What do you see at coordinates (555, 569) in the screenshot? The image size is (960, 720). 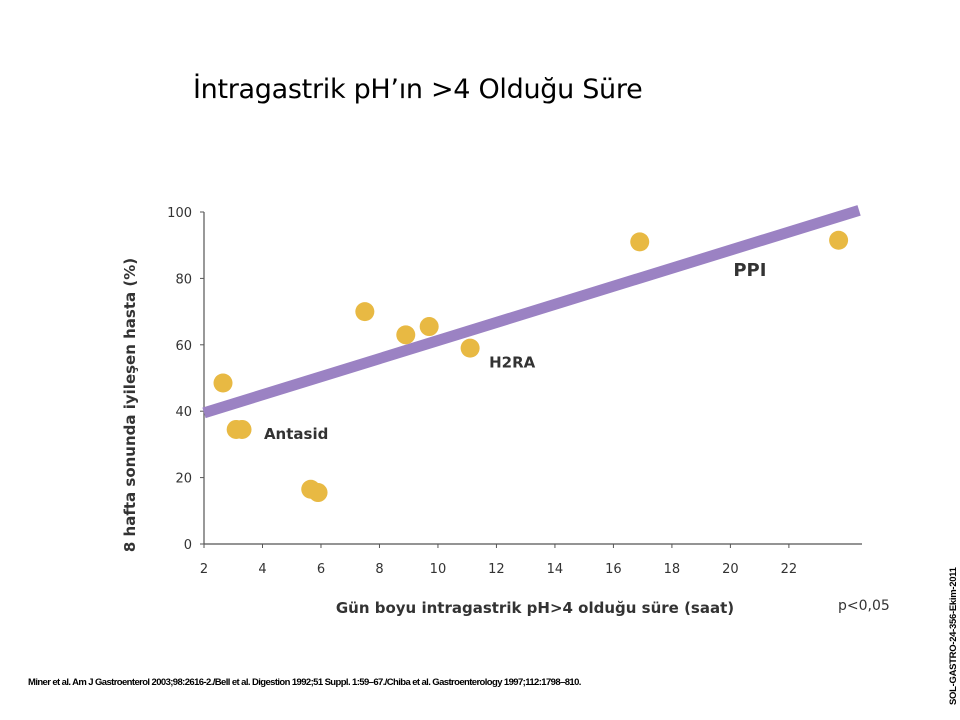 I see `x-tick-label: 14` at bounding box center [555, 569].